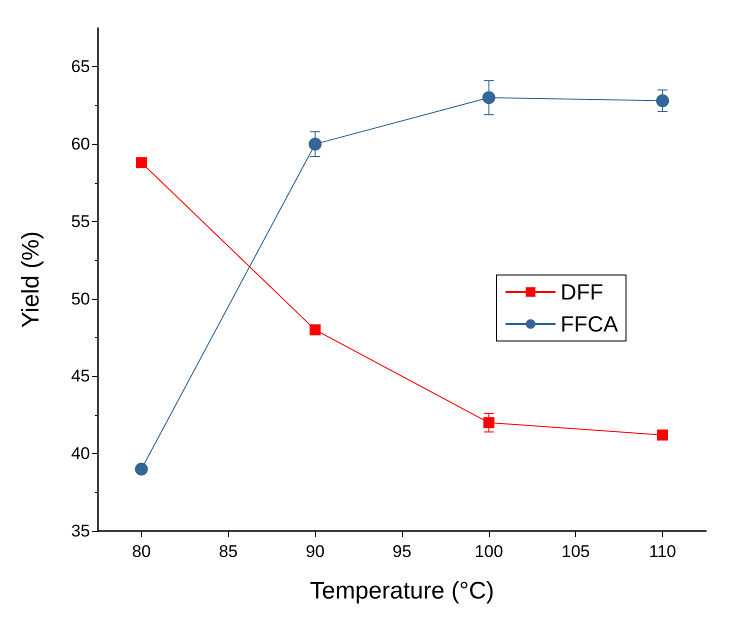 The width and height of the screenshot is (744, 621). I want to click on y-tick-label: 65, so click(80, 66).